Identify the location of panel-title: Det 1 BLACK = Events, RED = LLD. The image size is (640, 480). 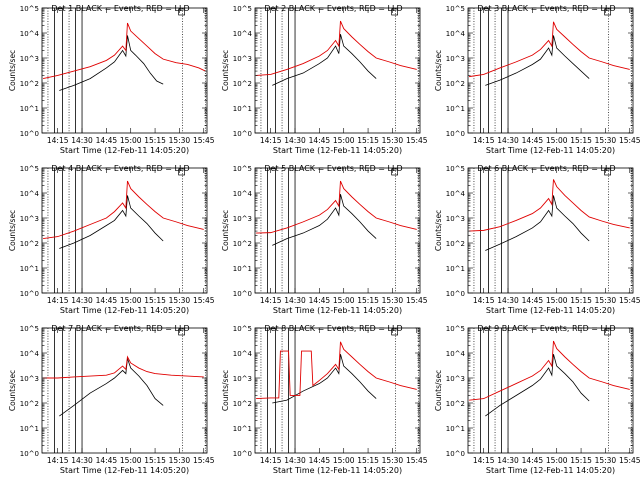
(120, 8).